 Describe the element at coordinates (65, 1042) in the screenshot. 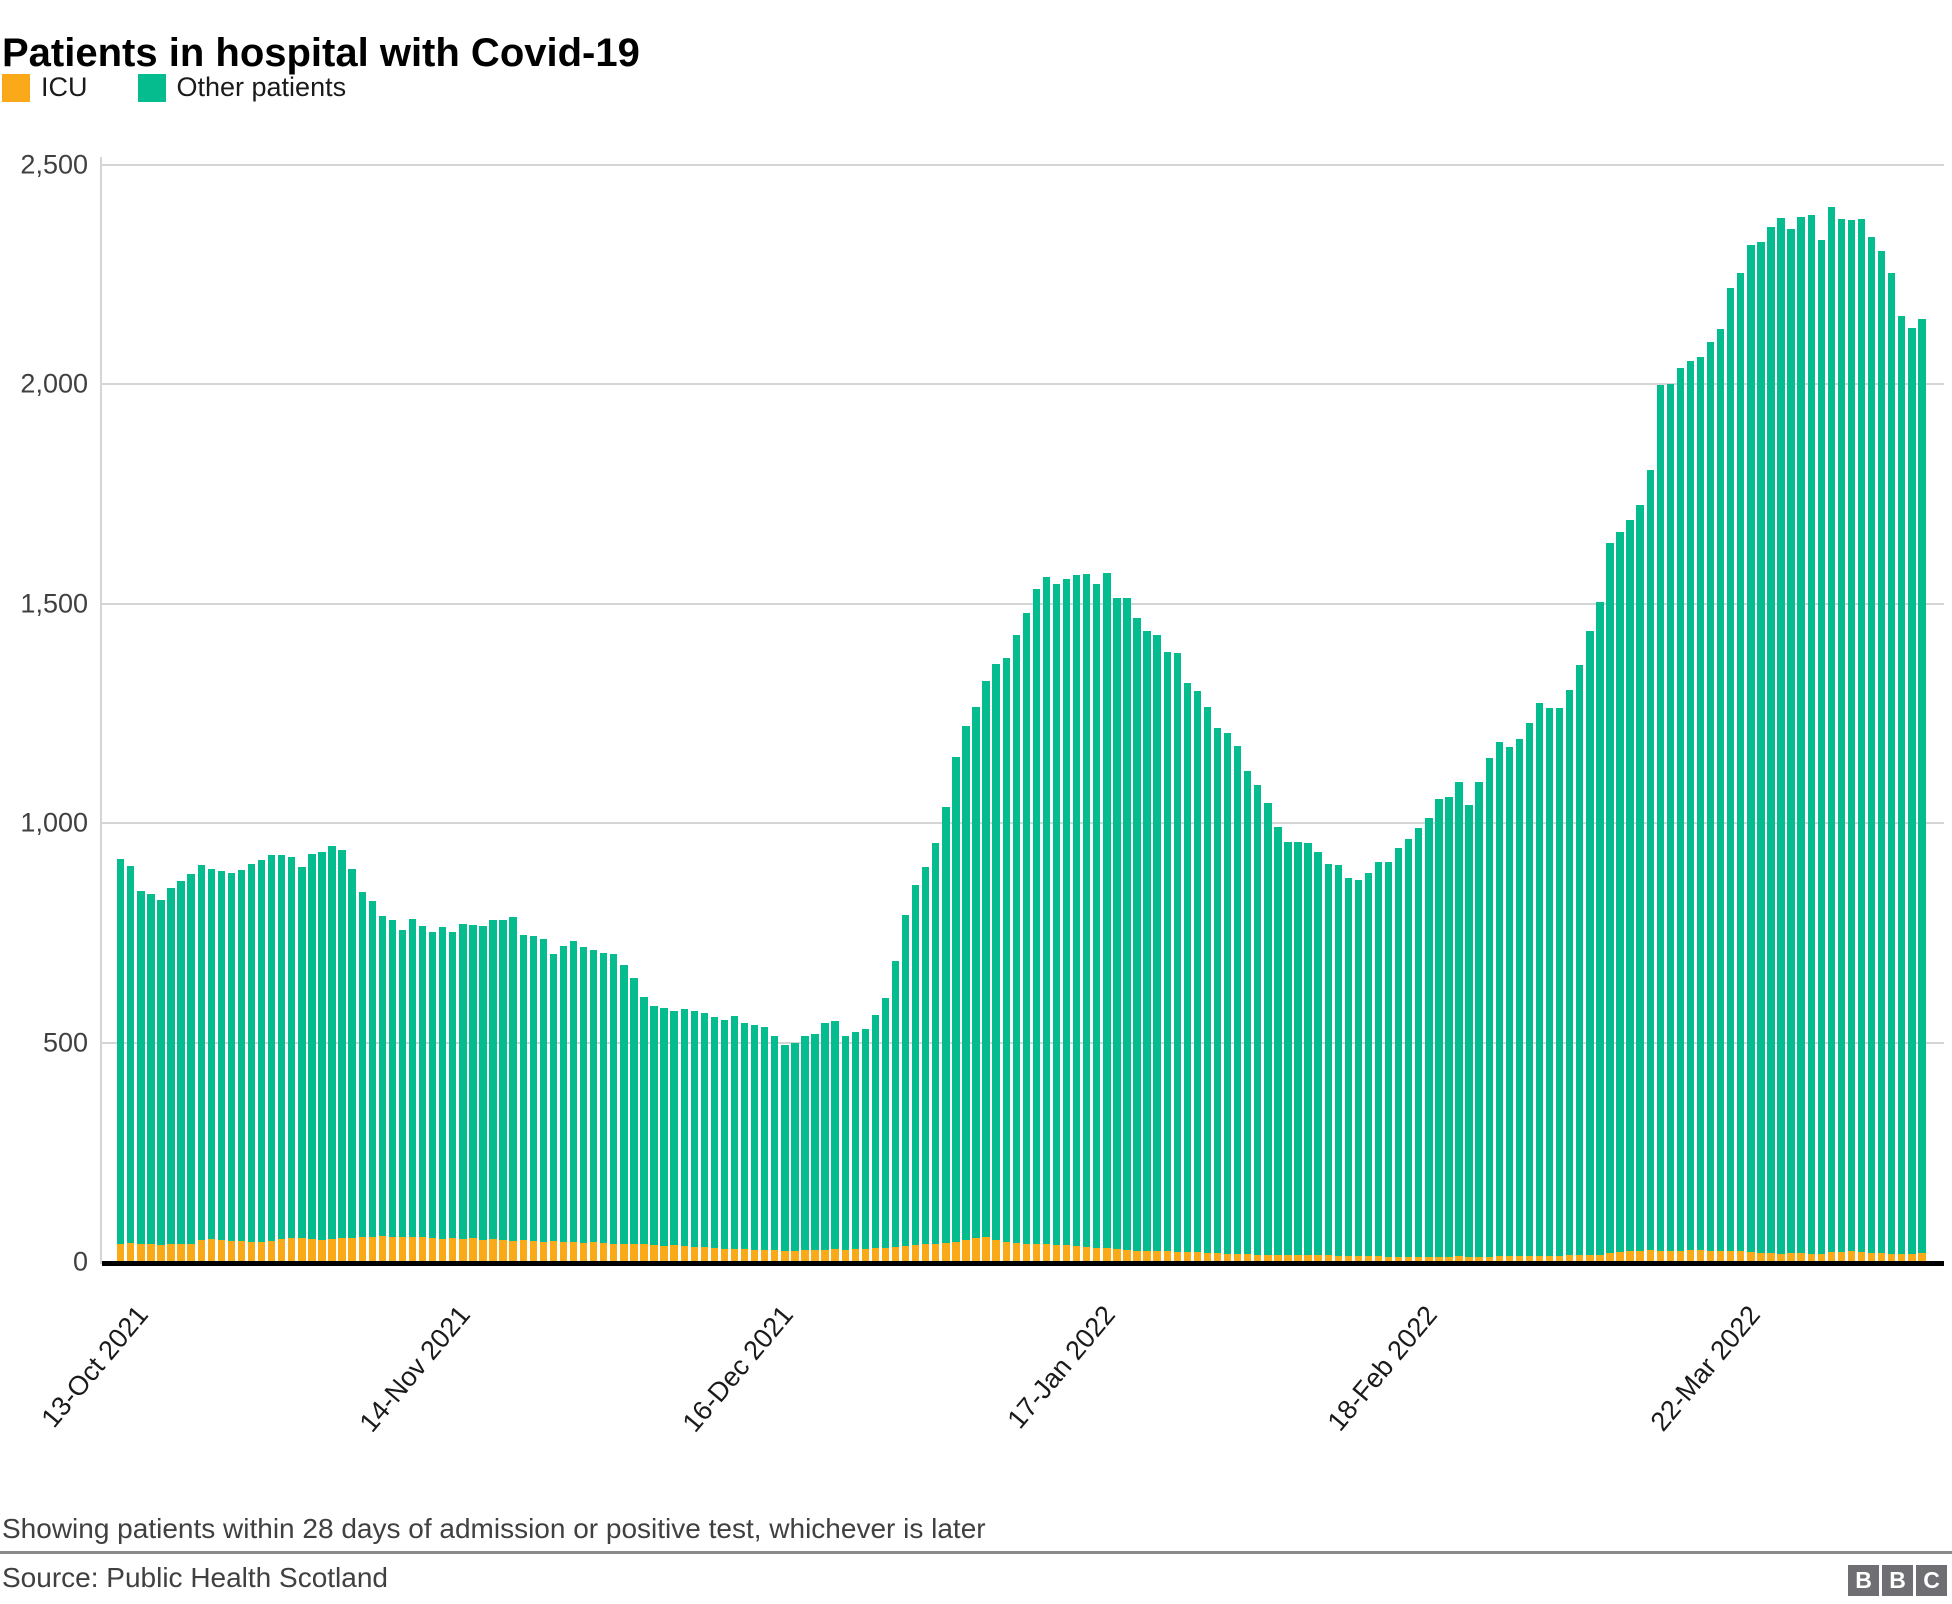

I see `y-tick-label: 500` at that location.